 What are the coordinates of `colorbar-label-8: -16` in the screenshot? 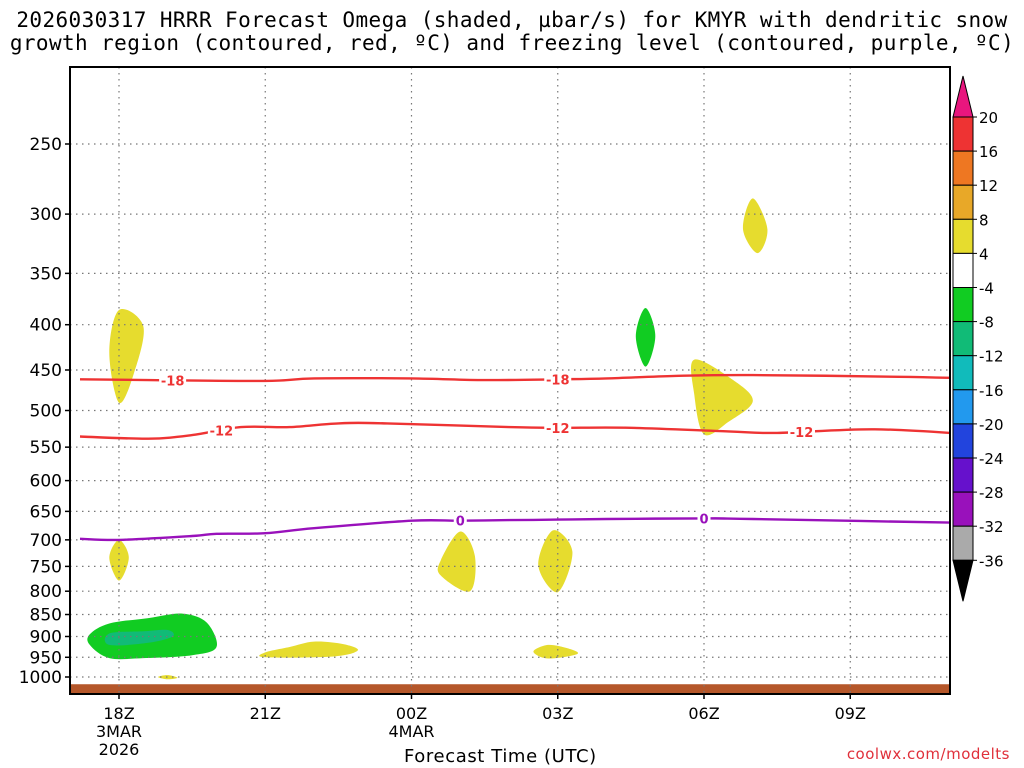 It's located at (991, 391).